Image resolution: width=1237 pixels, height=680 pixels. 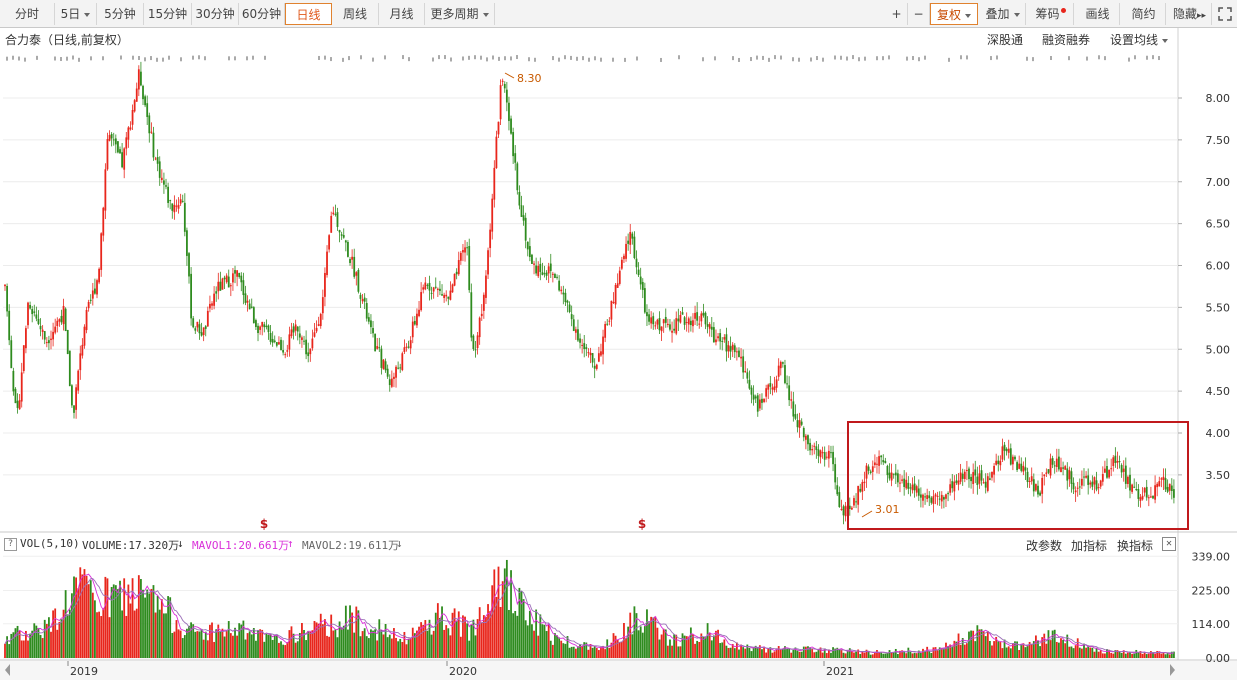 What do you see at coordinates (1225, 14) in the screenshot?
I see `fullscreen-icon` at bounding box center [1225, 14].